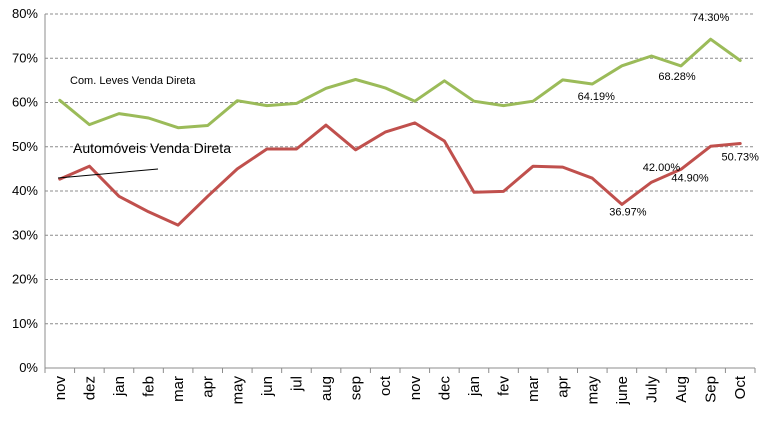 The width and height of the screenshot is (768, 422). I want to click on x-tick-label: fev, so click(504, 386).